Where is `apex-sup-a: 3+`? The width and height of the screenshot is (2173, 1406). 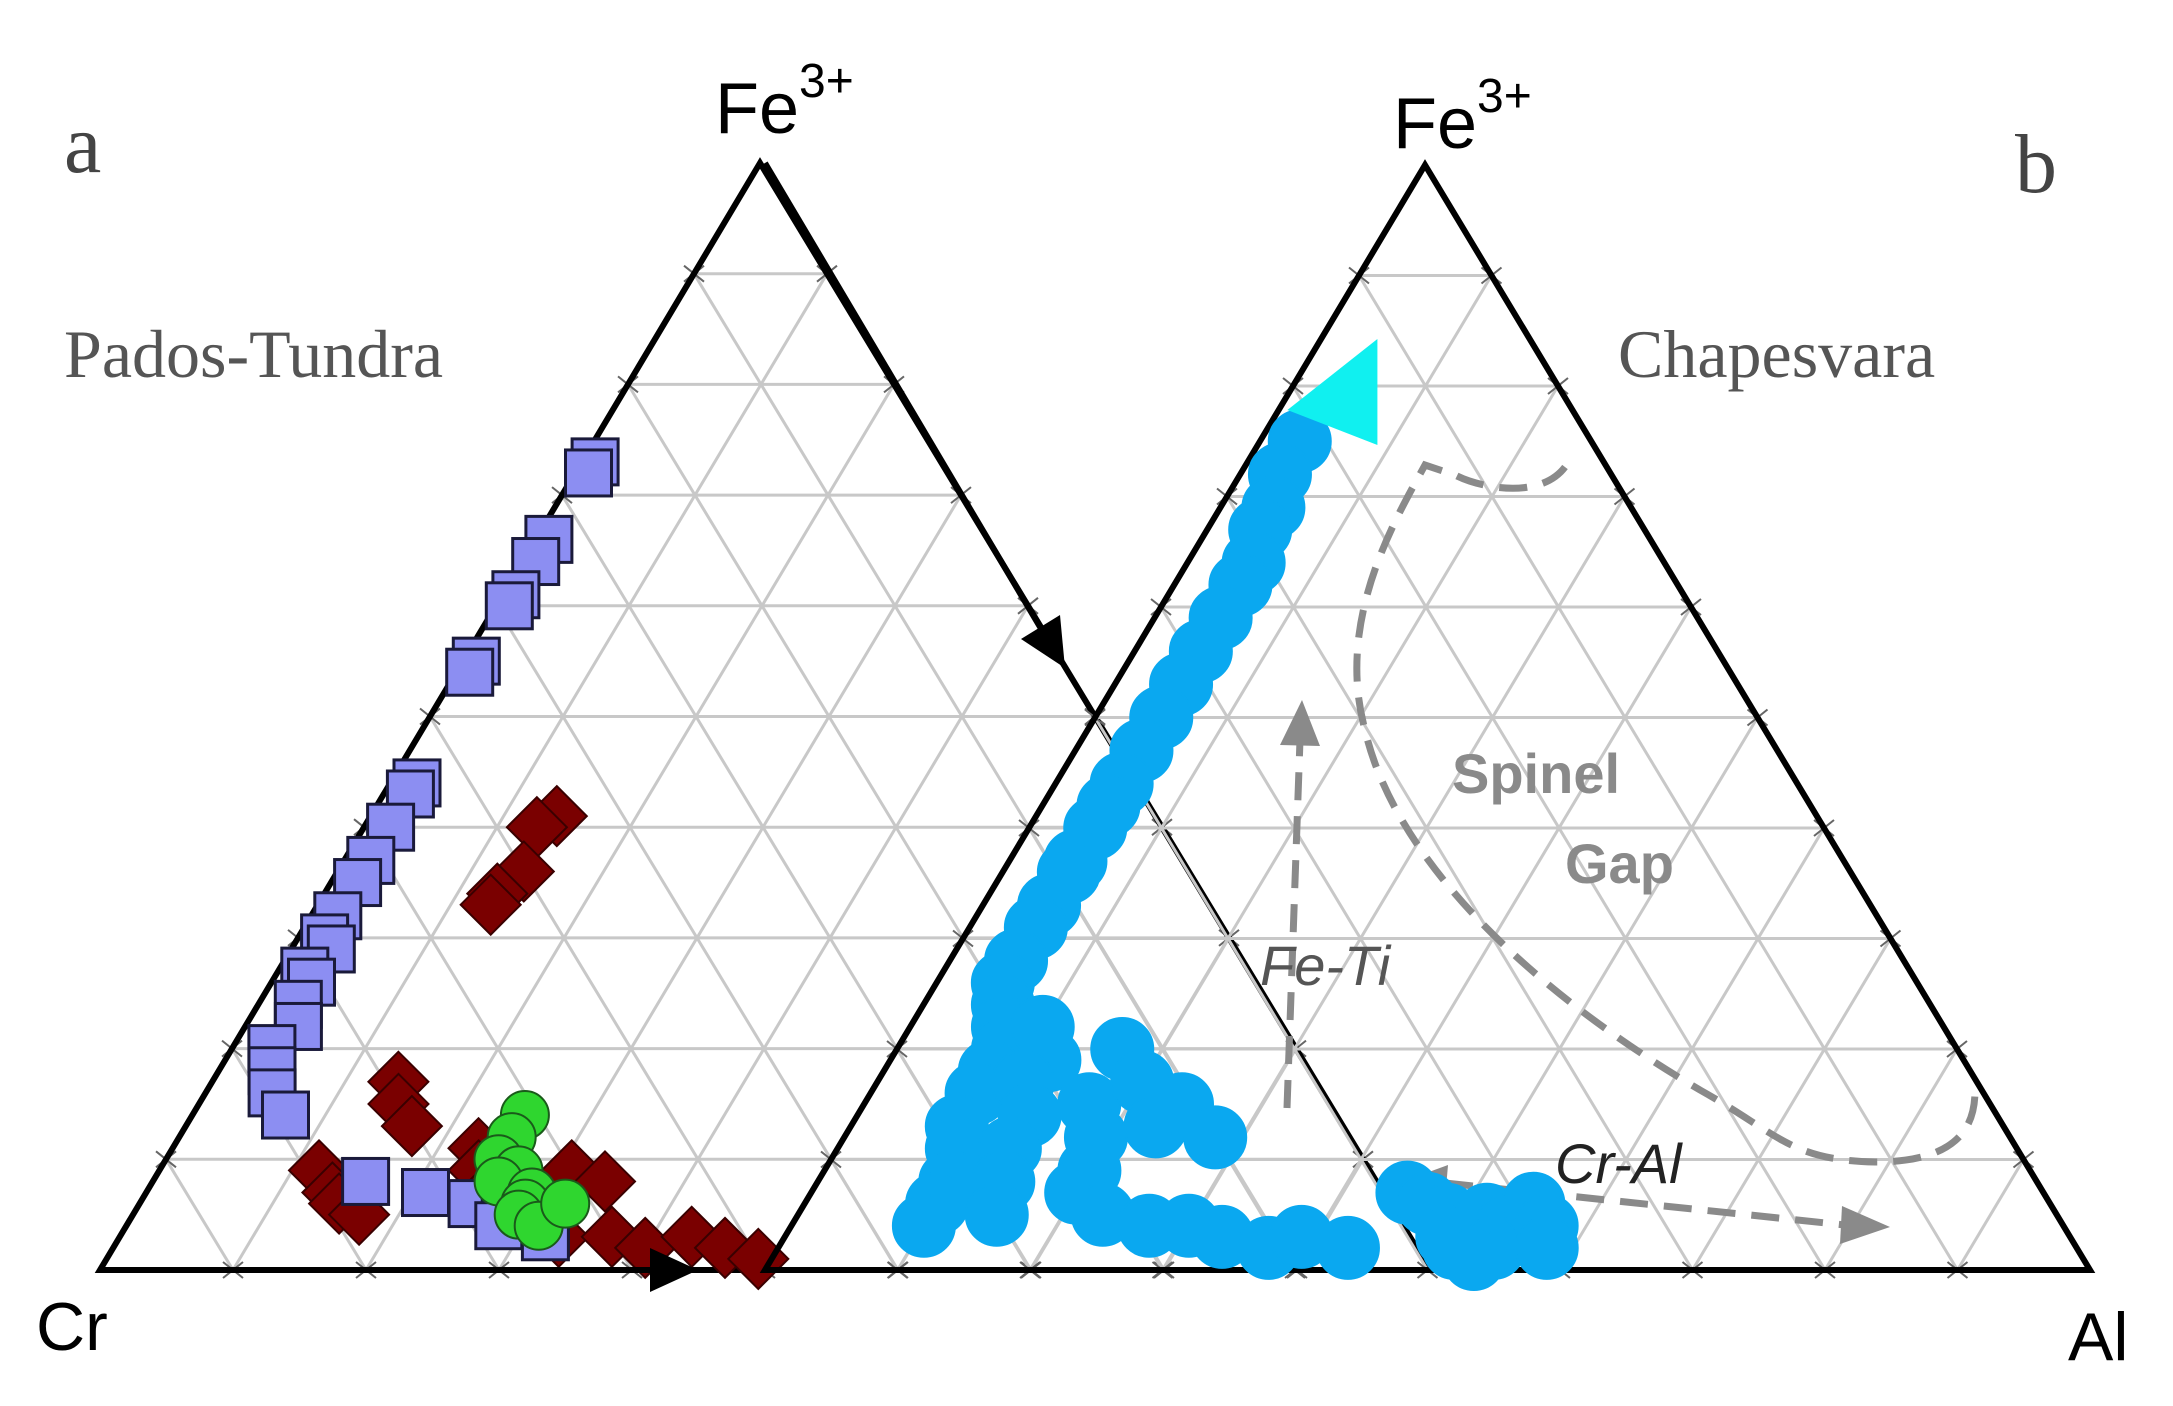
apex-sup-a: 3+ is located at coordinates (826, 81).